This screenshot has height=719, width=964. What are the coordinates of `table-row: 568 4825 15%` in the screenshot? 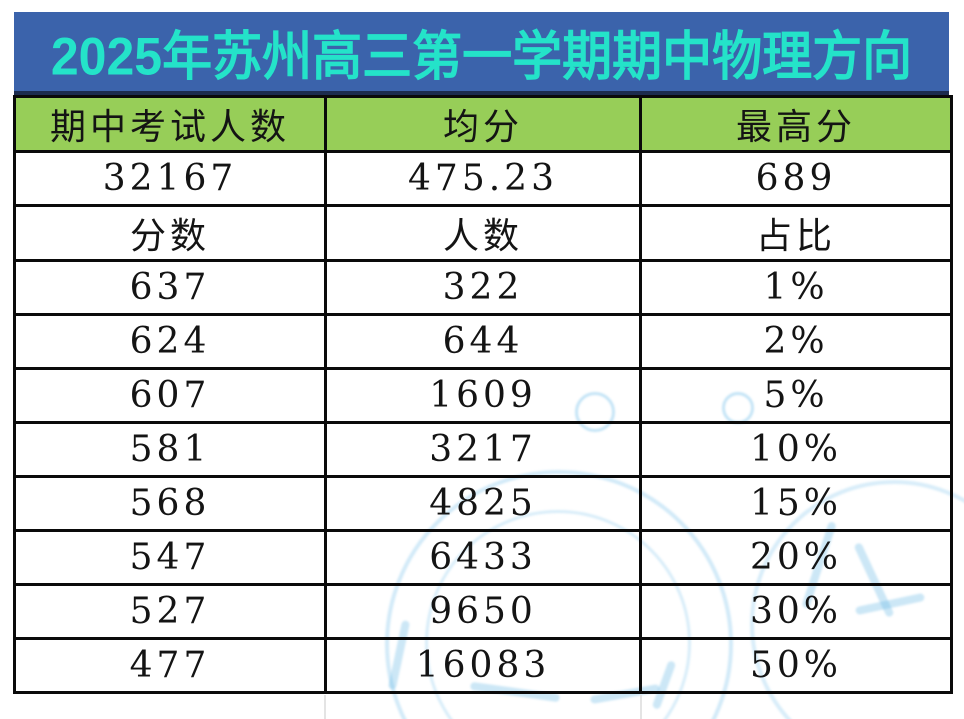 It's located at (483, 503).